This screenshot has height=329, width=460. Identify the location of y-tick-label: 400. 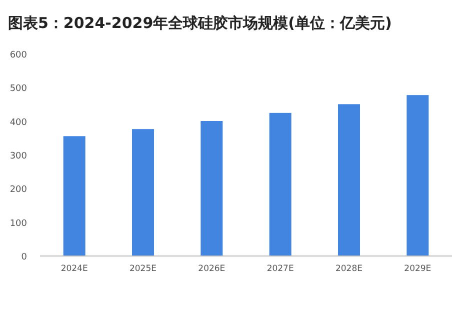
(19, 123).